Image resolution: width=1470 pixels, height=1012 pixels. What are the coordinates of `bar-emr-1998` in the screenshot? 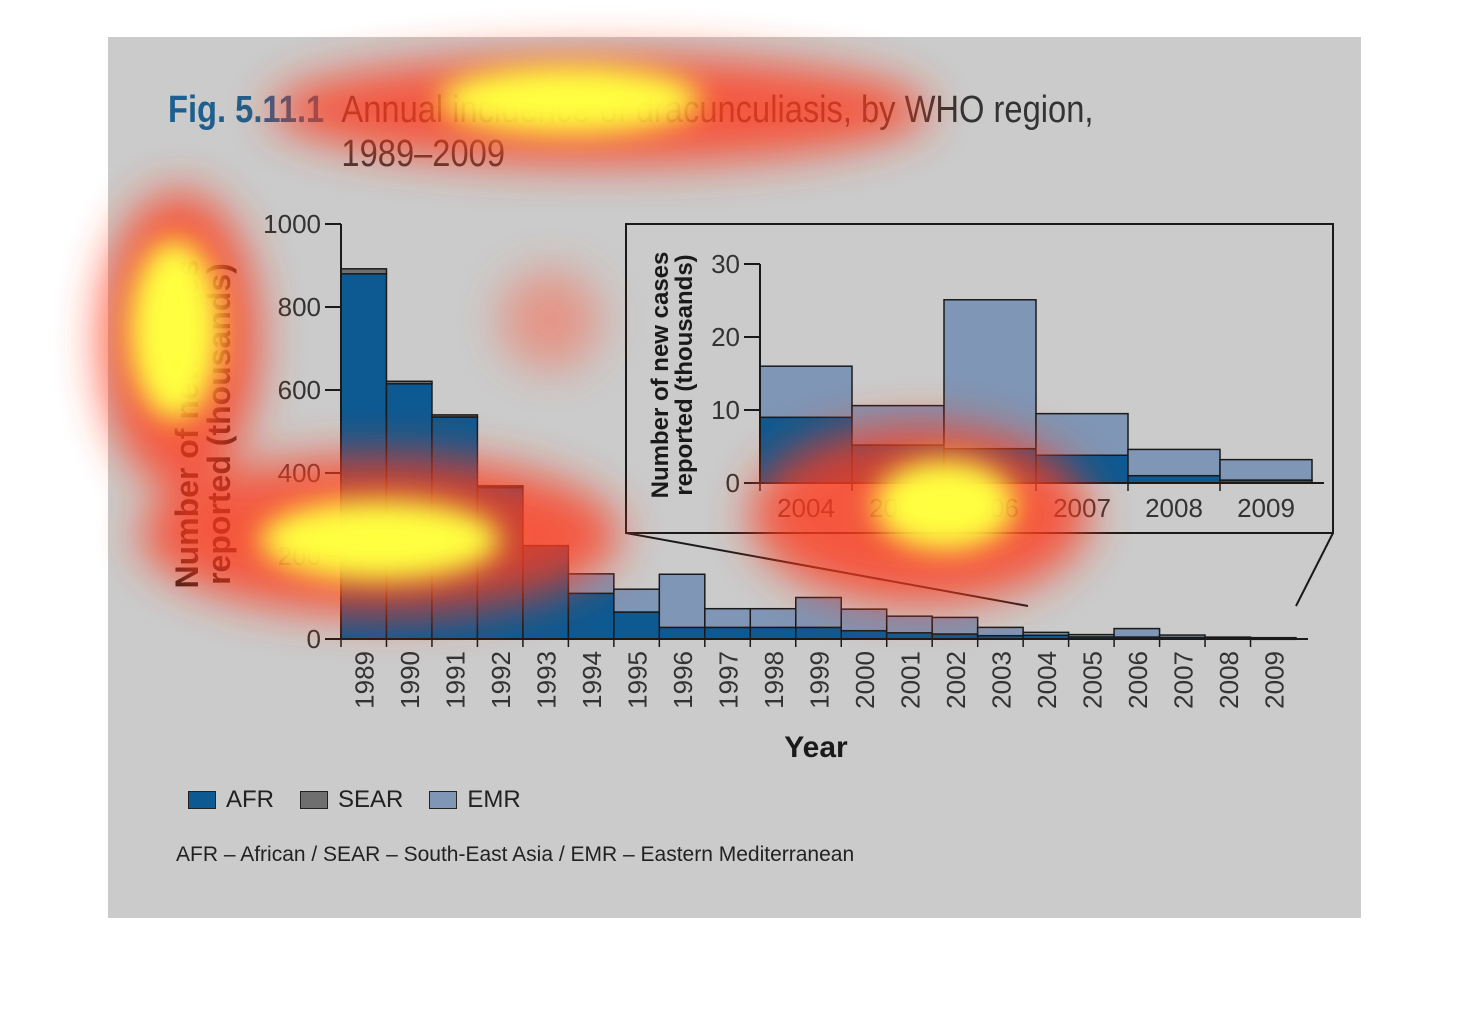 It's located at (773, 618).